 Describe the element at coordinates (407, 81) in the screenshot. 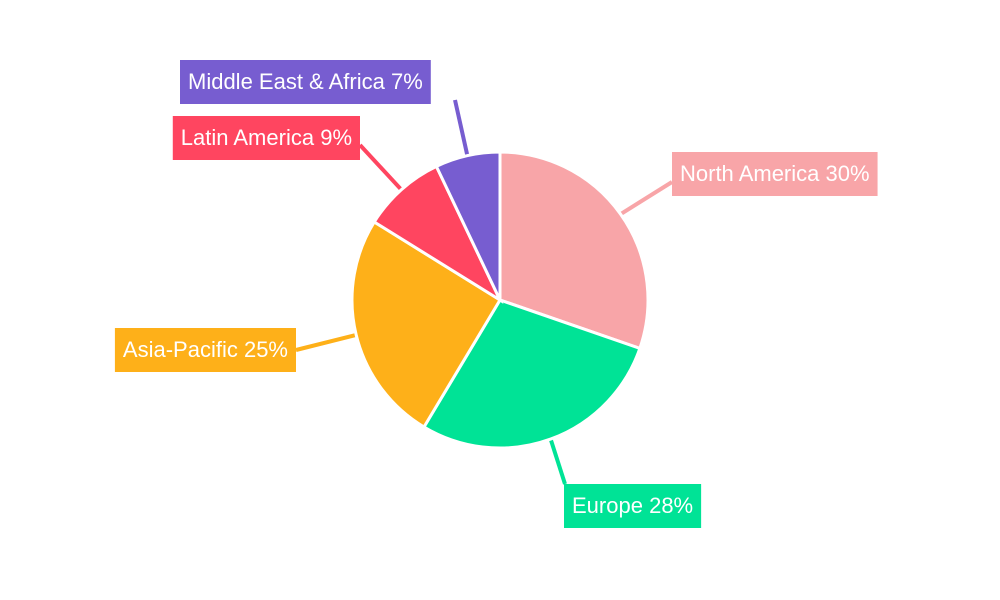

I see `label-value: 7%` at that location.